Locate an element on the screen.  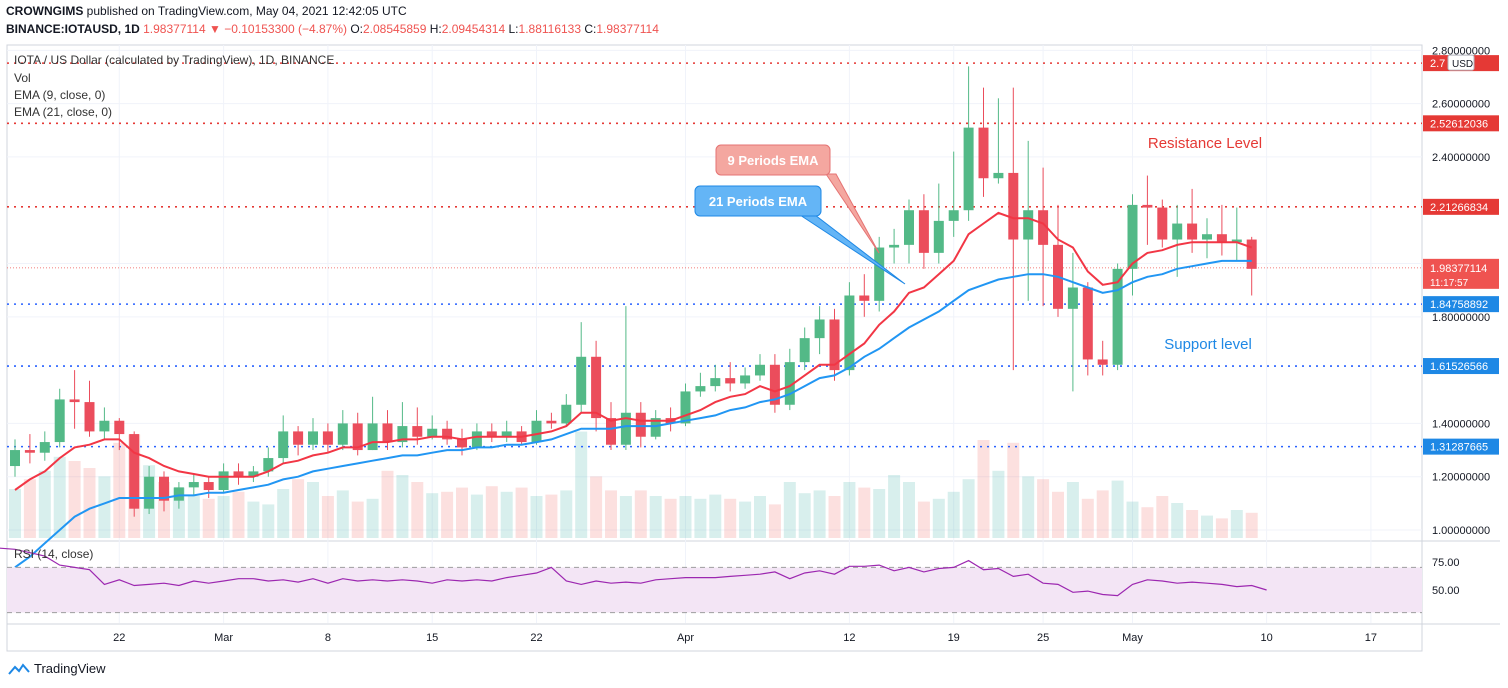
ema21-callout: 21 Periods EMA is located at coordinates (800, 235).